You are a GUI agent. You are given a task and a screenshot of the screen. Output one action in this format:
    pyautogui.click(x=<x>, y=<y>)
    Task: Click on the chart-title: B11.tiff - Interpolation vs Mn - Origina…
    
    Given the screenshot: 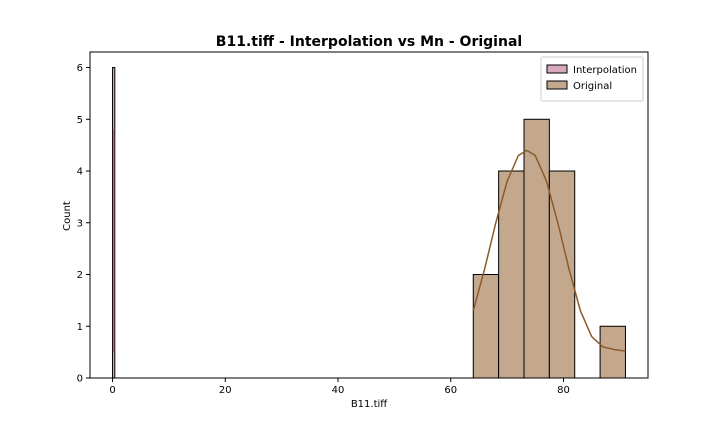 What is the action you would take?
    pyautogui.click(x=369, y=42)
    